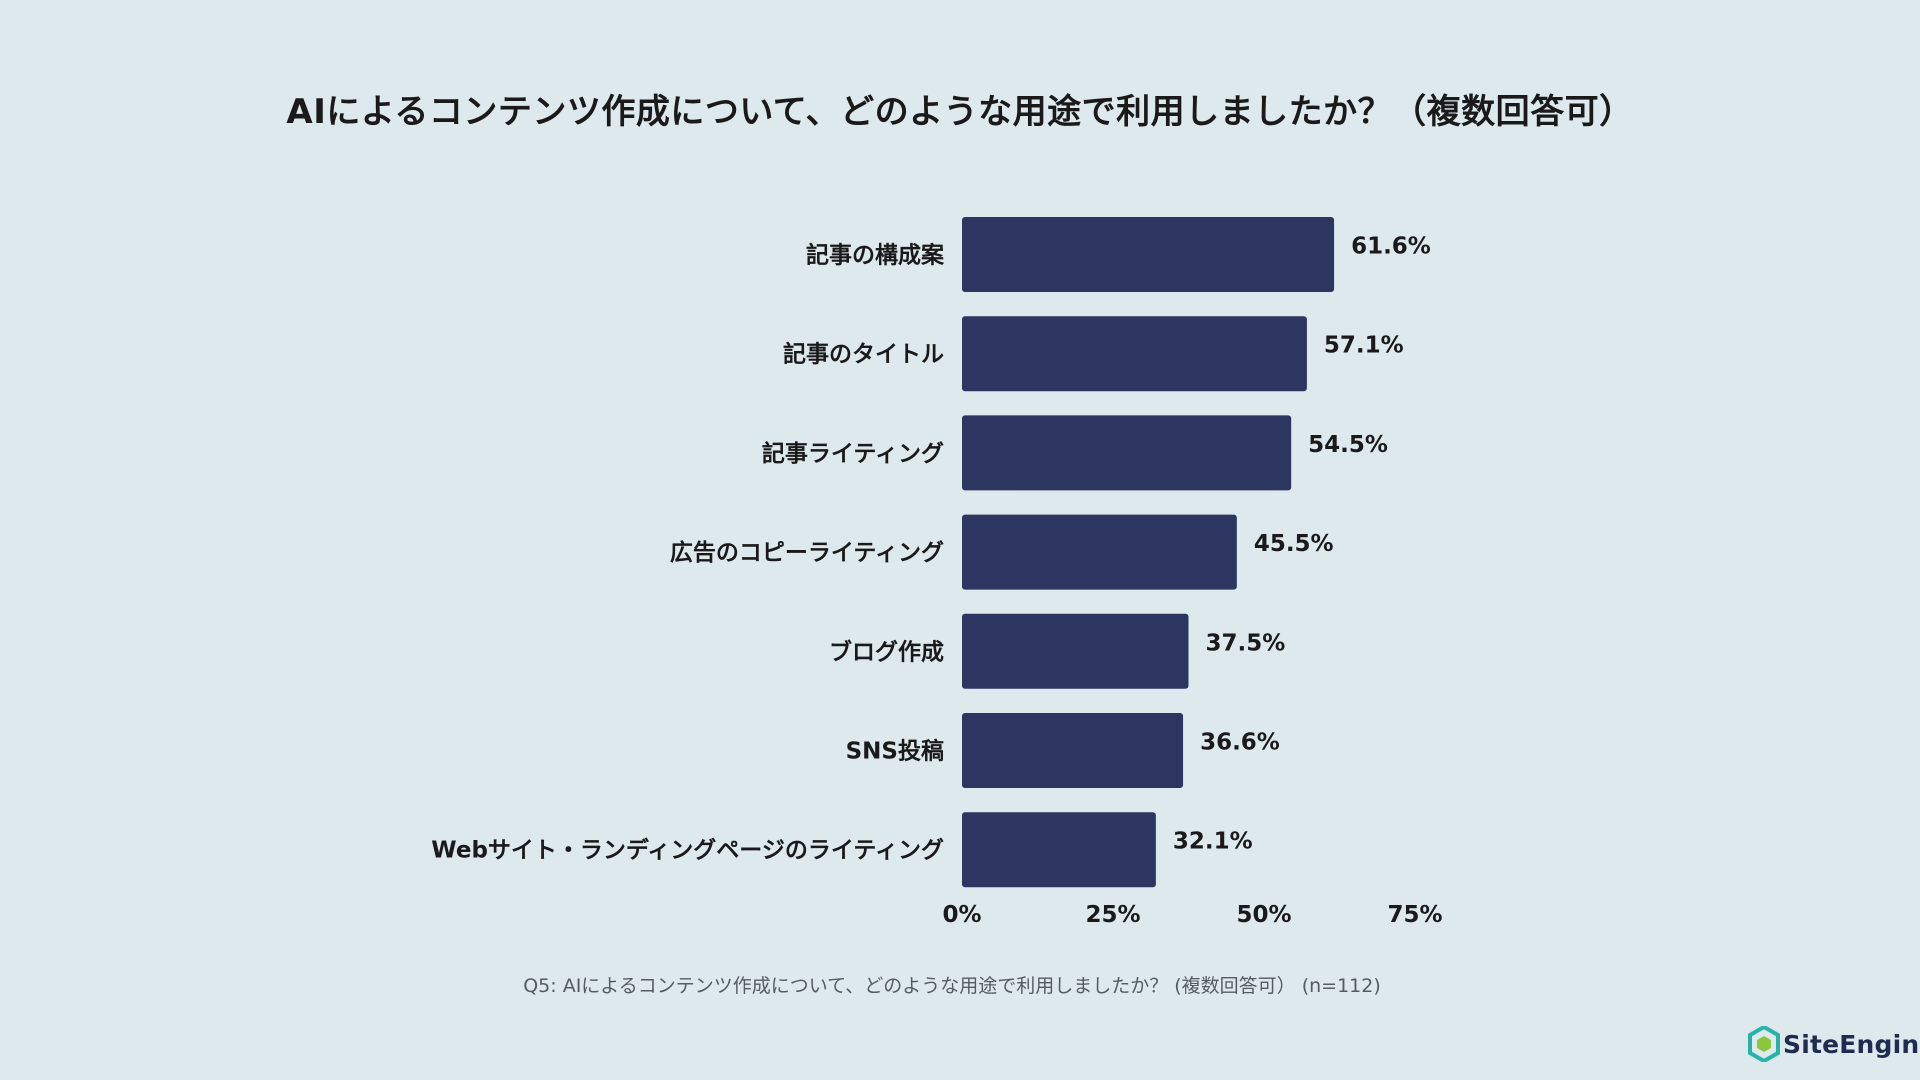 Image resolution: width=1920 pixels, height=1080 pixels. Describe the element at coordinates (1391, 247) in the screenshot. I see `value-label: 61.6%` at that location.